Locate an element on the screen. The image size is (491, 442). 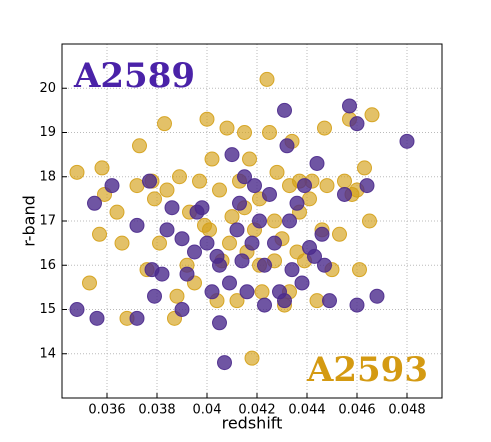
x-tick-label: 0.046 is located at coordinates (356, 410).